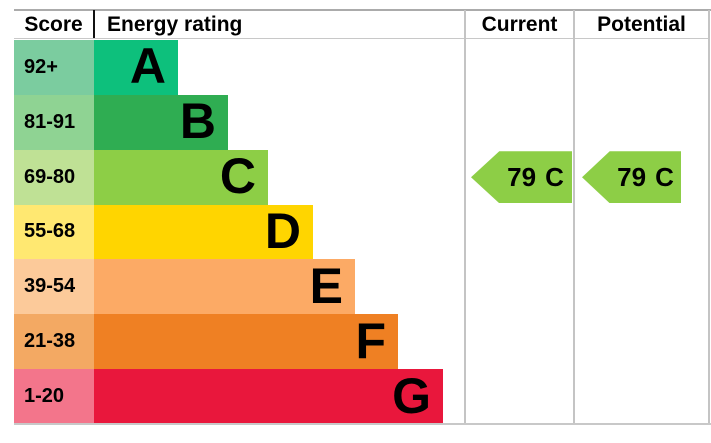  I want to click on band-letter-c: C, so click(237, 176).